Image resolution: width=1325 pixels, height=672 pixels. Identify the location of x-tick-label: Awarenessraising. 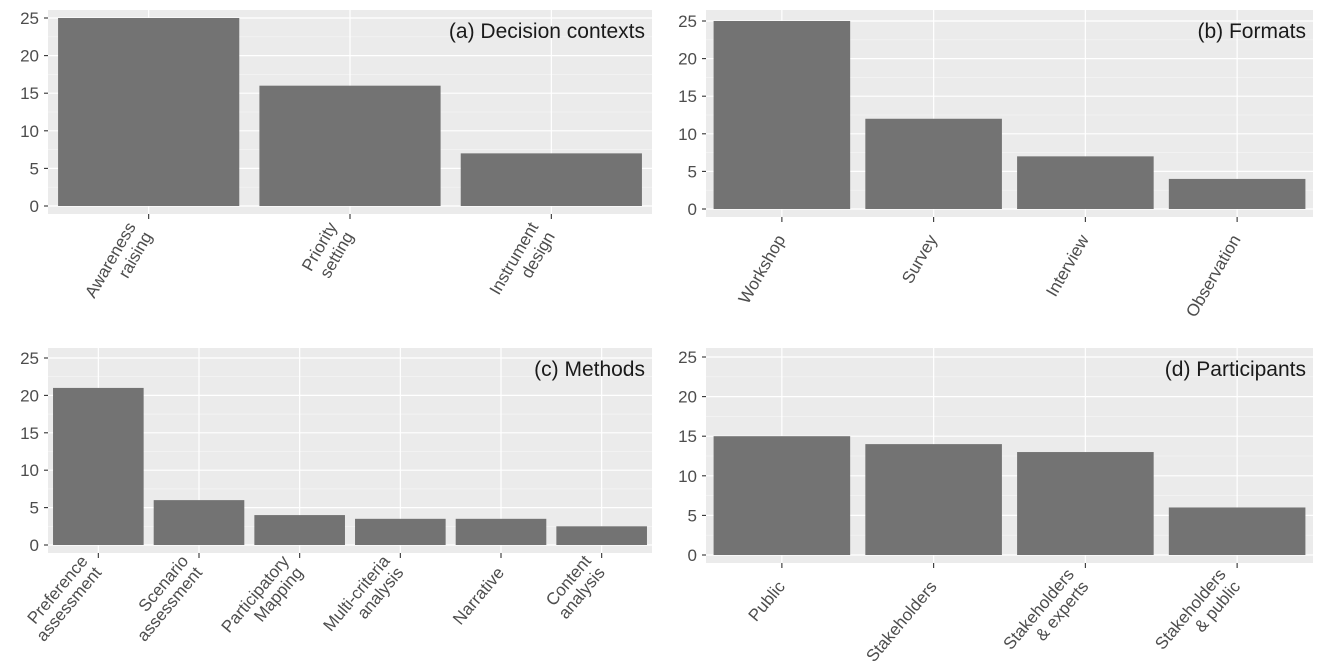
(118, 265).